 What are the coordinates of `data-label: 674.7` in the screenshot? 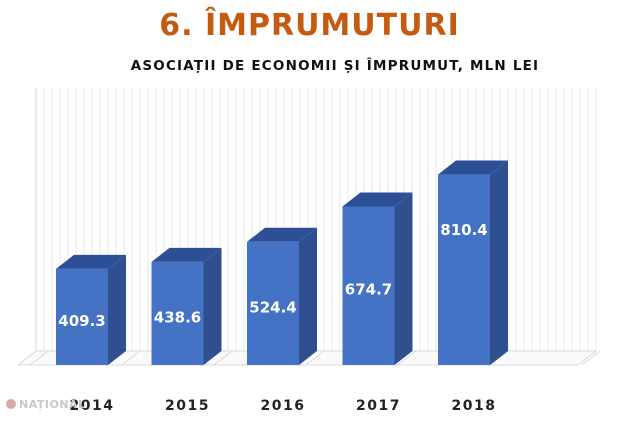 It's located at (368, 290).